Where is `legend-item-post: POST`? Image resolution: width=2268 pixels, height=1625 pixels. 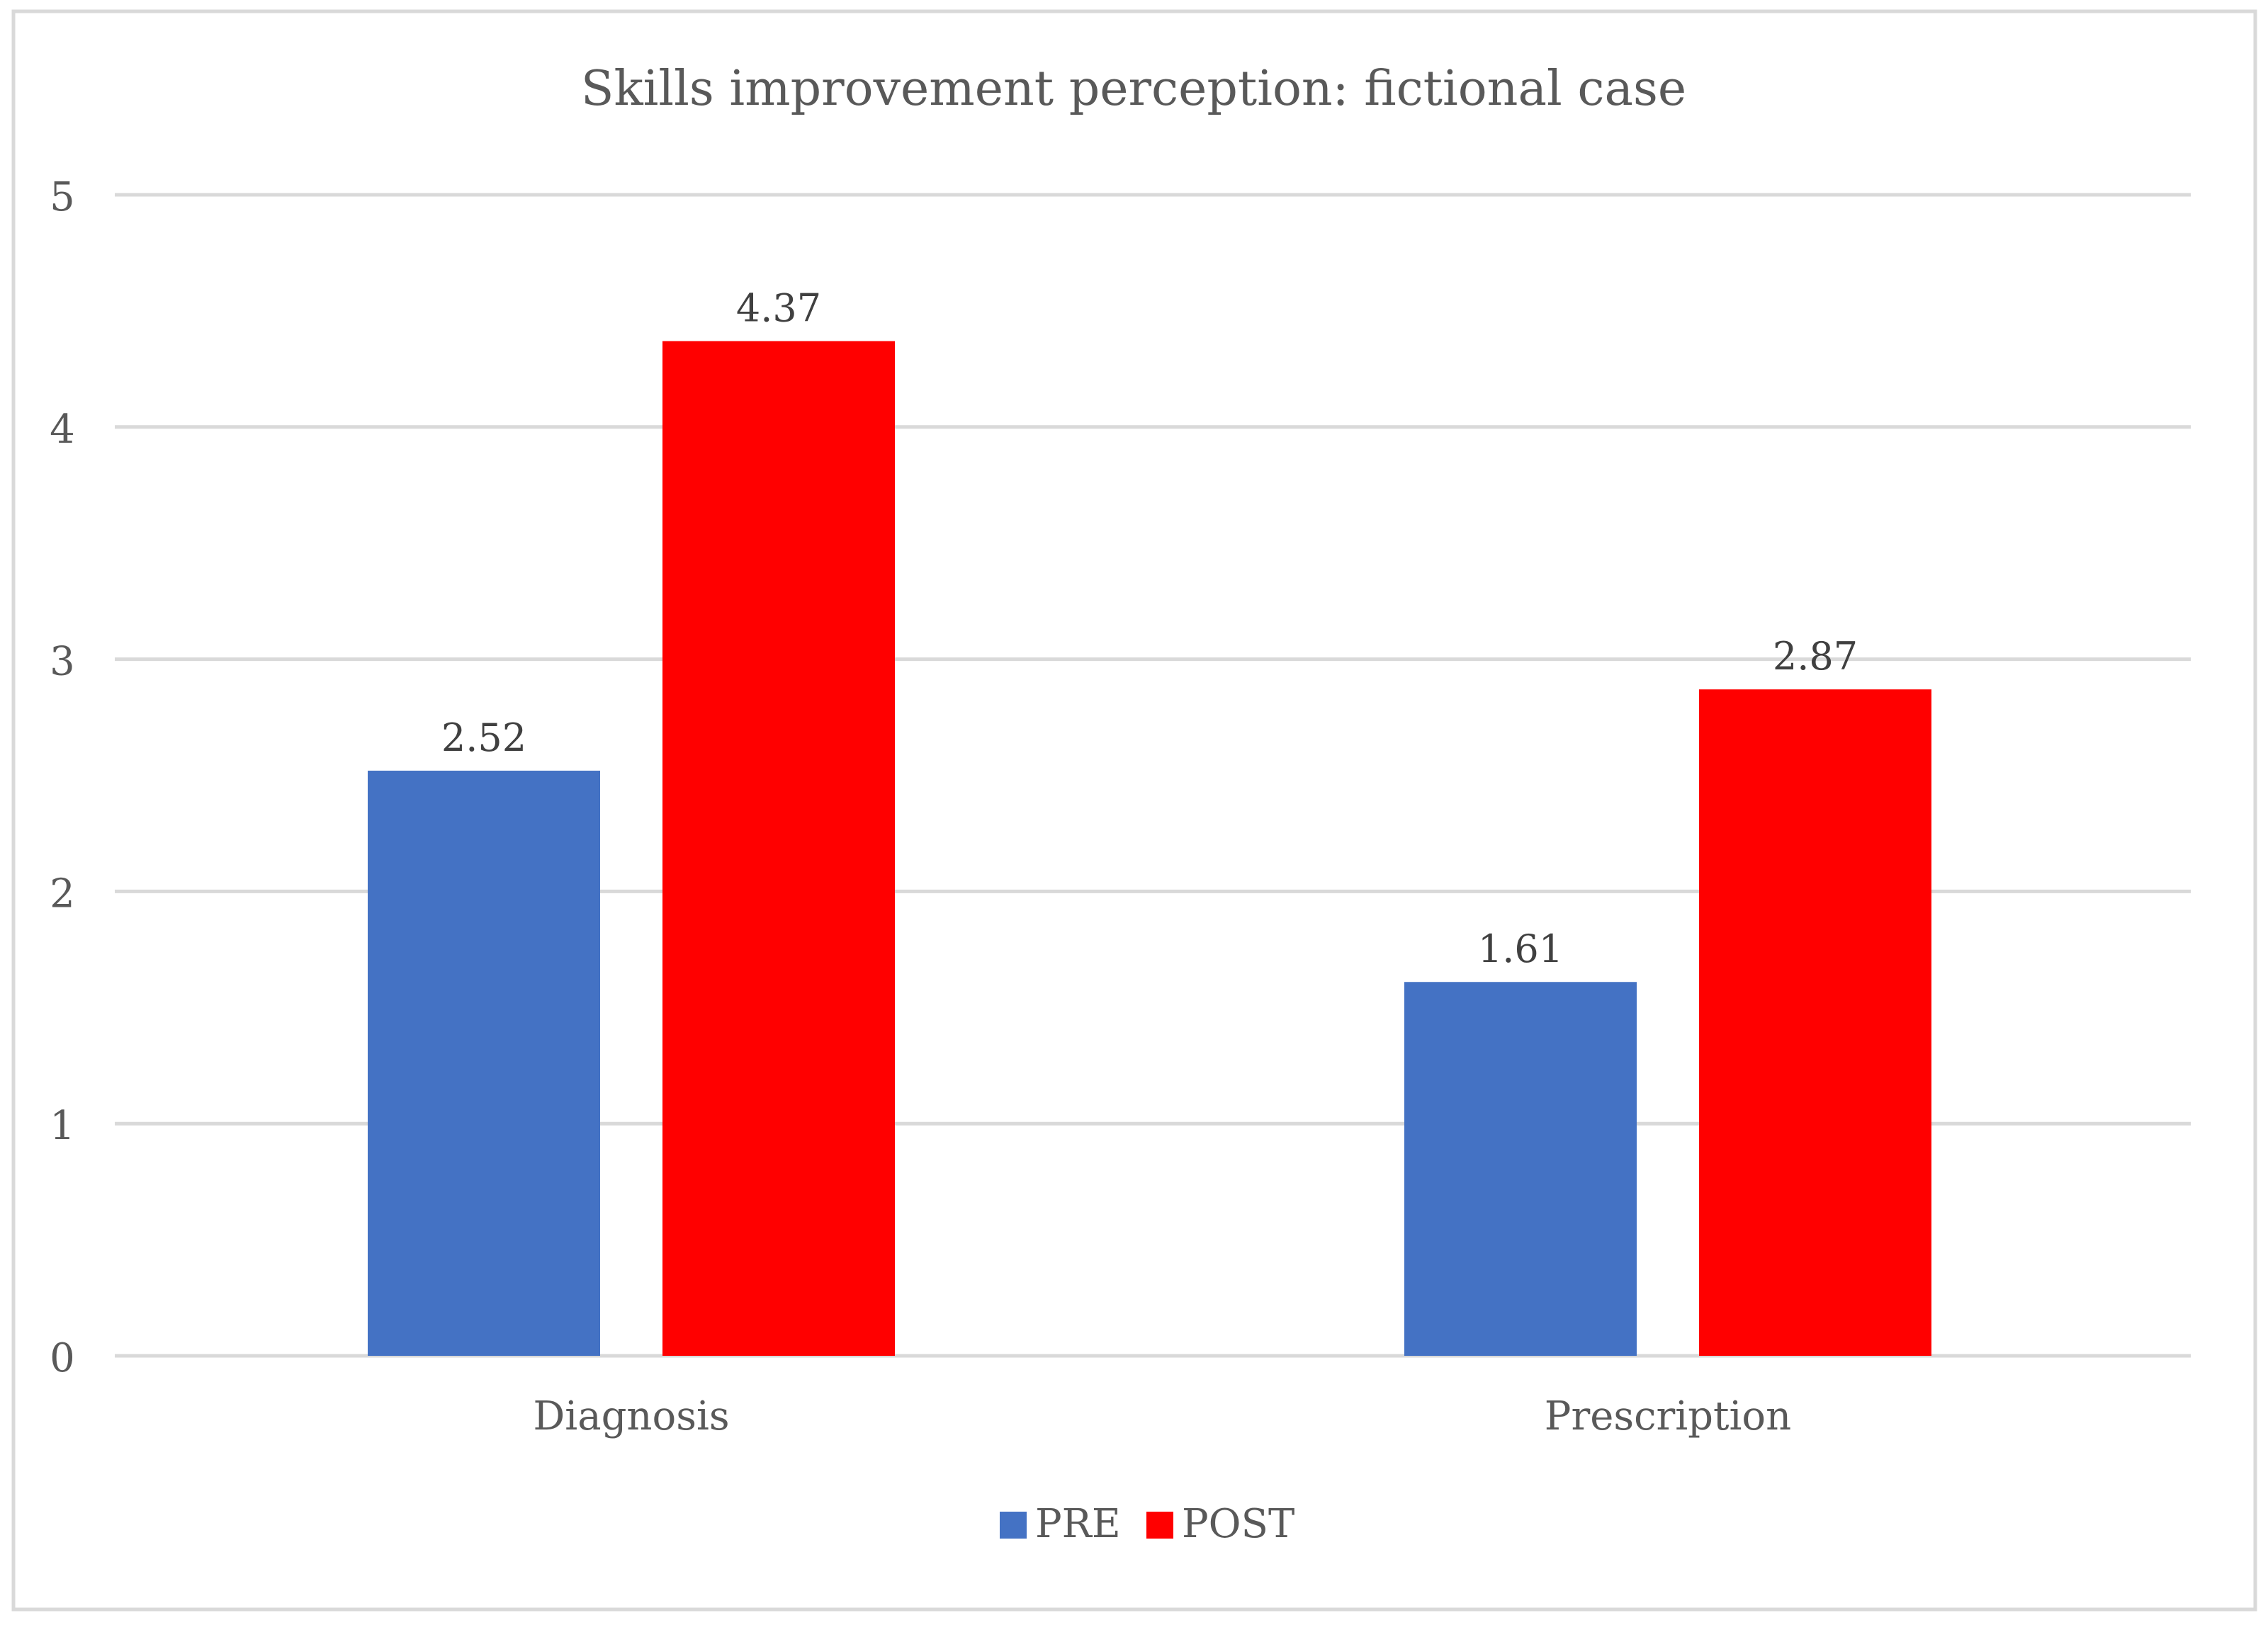
legend-item-post: POST is located at coordinates (1220, 1524).